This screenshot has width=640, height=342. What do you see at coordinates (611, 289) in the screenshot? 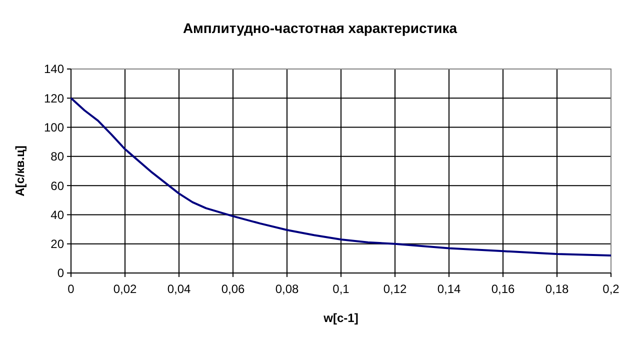
I see `x-tick-label: 0,2` at bounding box center [611, 289].